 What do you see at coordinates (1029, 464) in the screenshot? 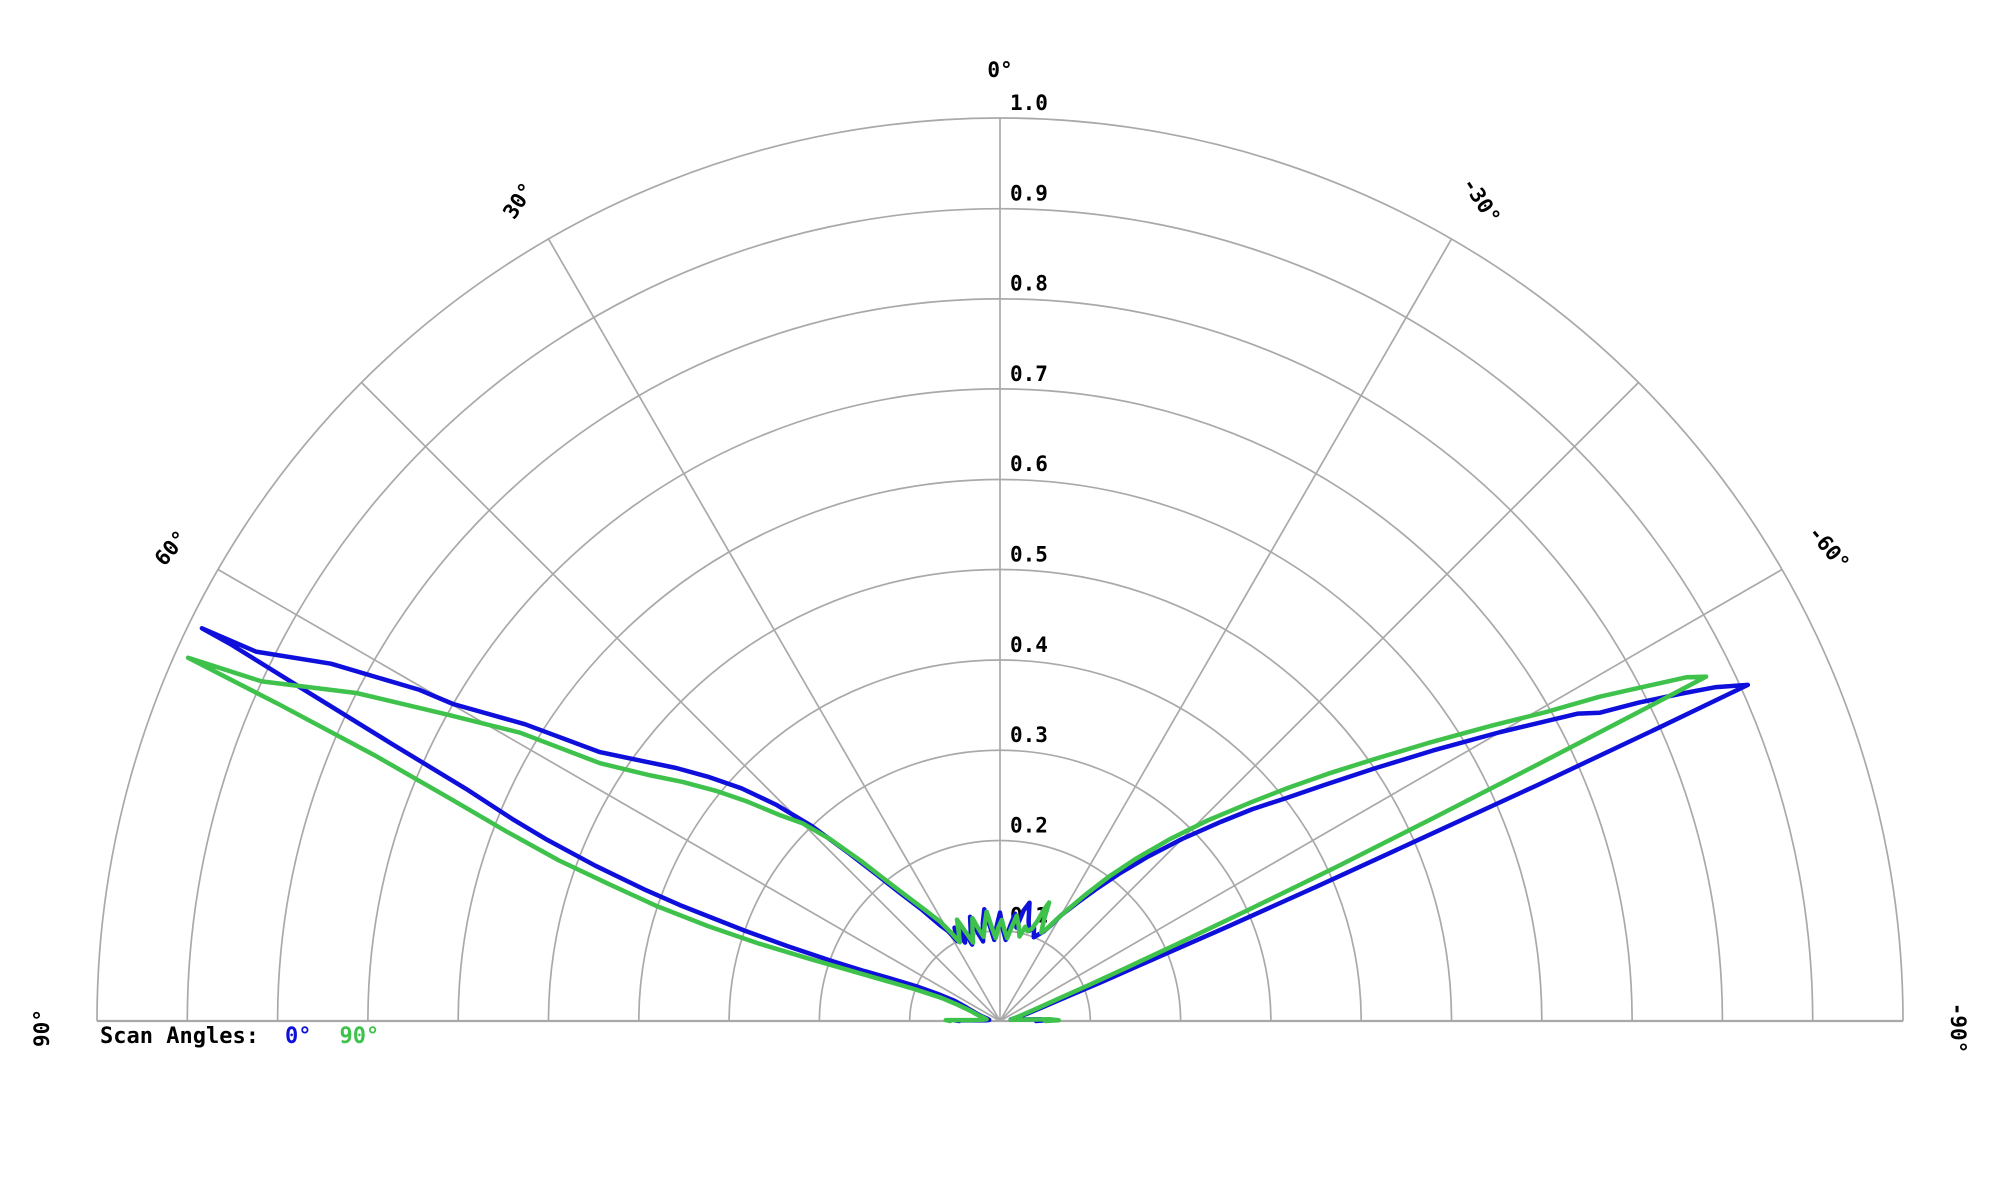
I see `r-tick-label: 0.6` at bounding box center [1029, 464].